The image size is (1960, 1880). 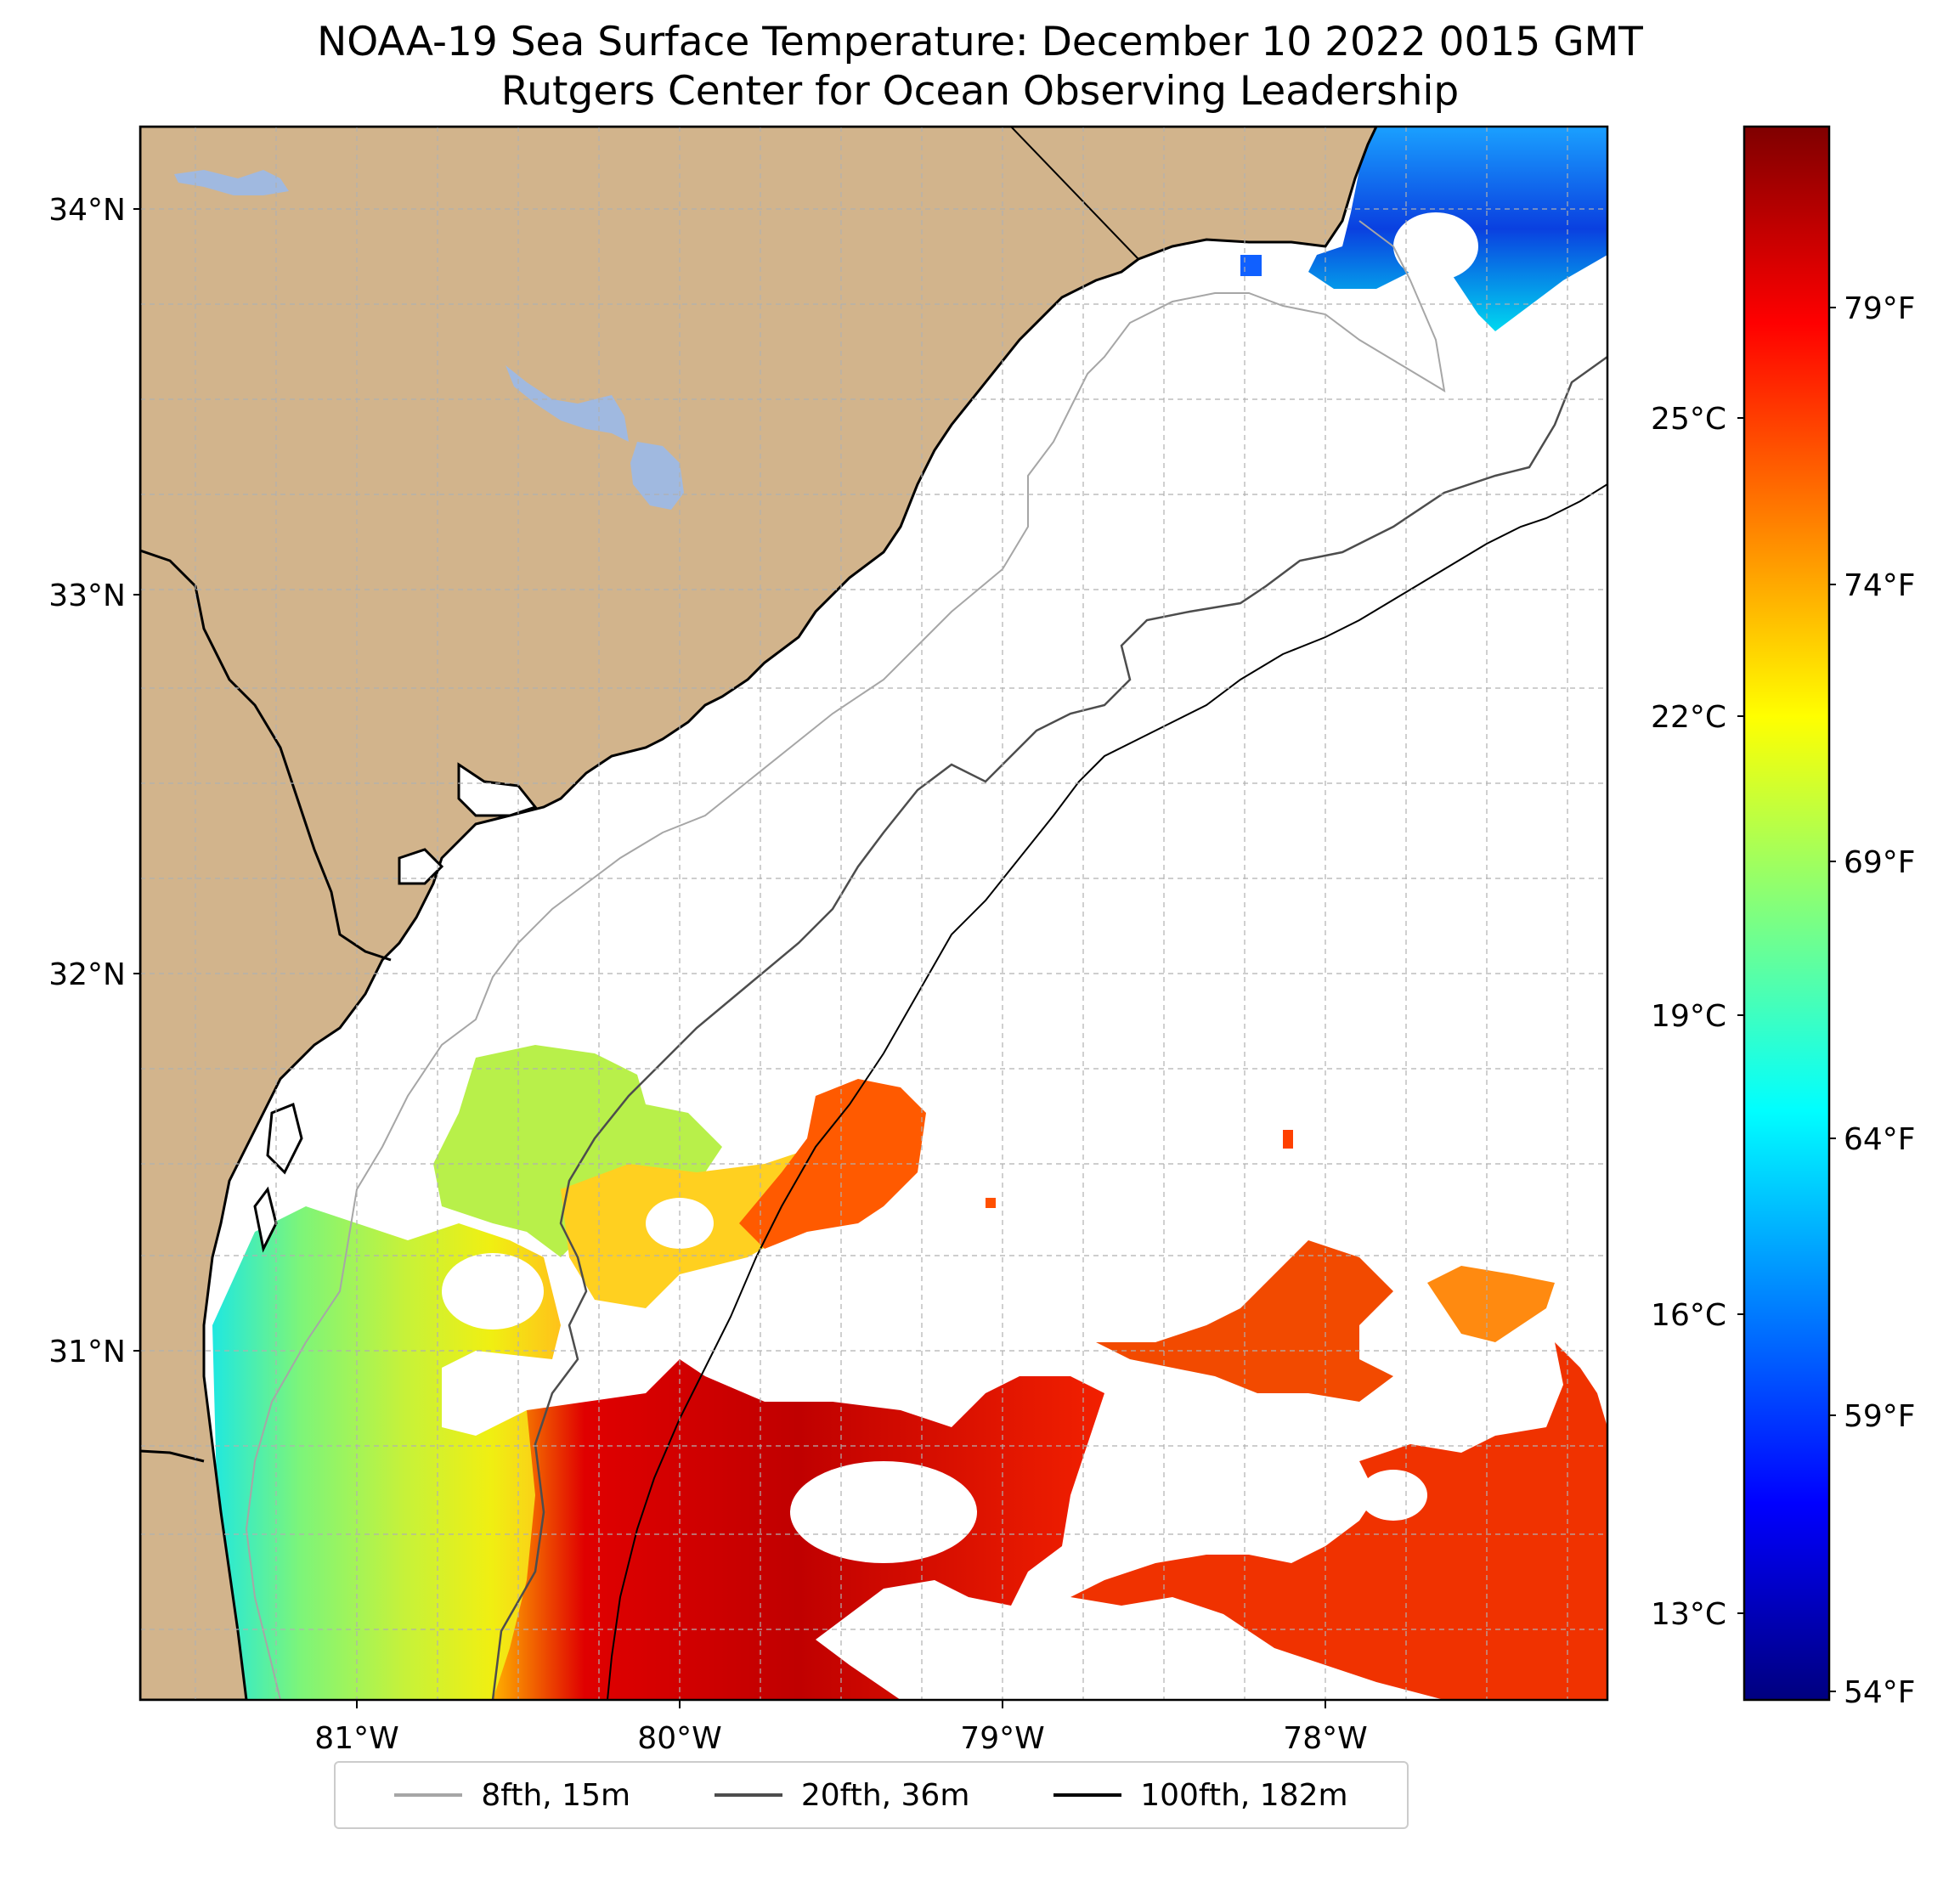 I want to click on legend: 8fth, 15m 20fth, 36m 100fth, 182m, so click(x=872, y=1795).